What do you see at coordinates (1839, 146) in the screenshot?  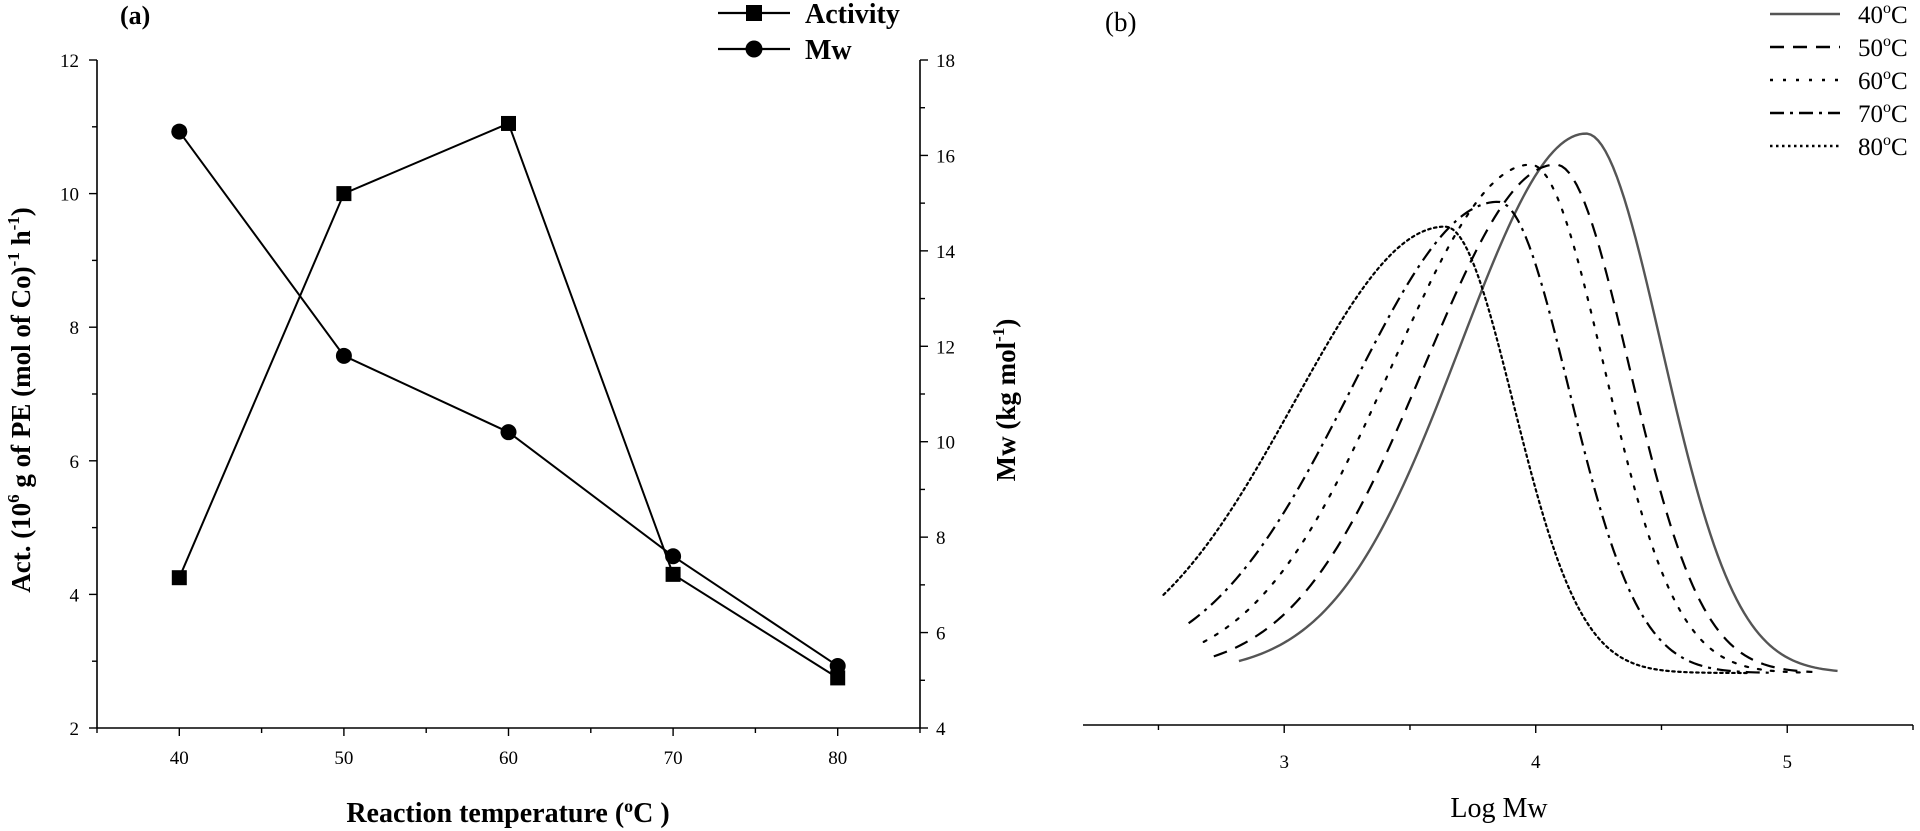 I see `legend-item-80c: 80oC` at bounding box center [1839, 146].